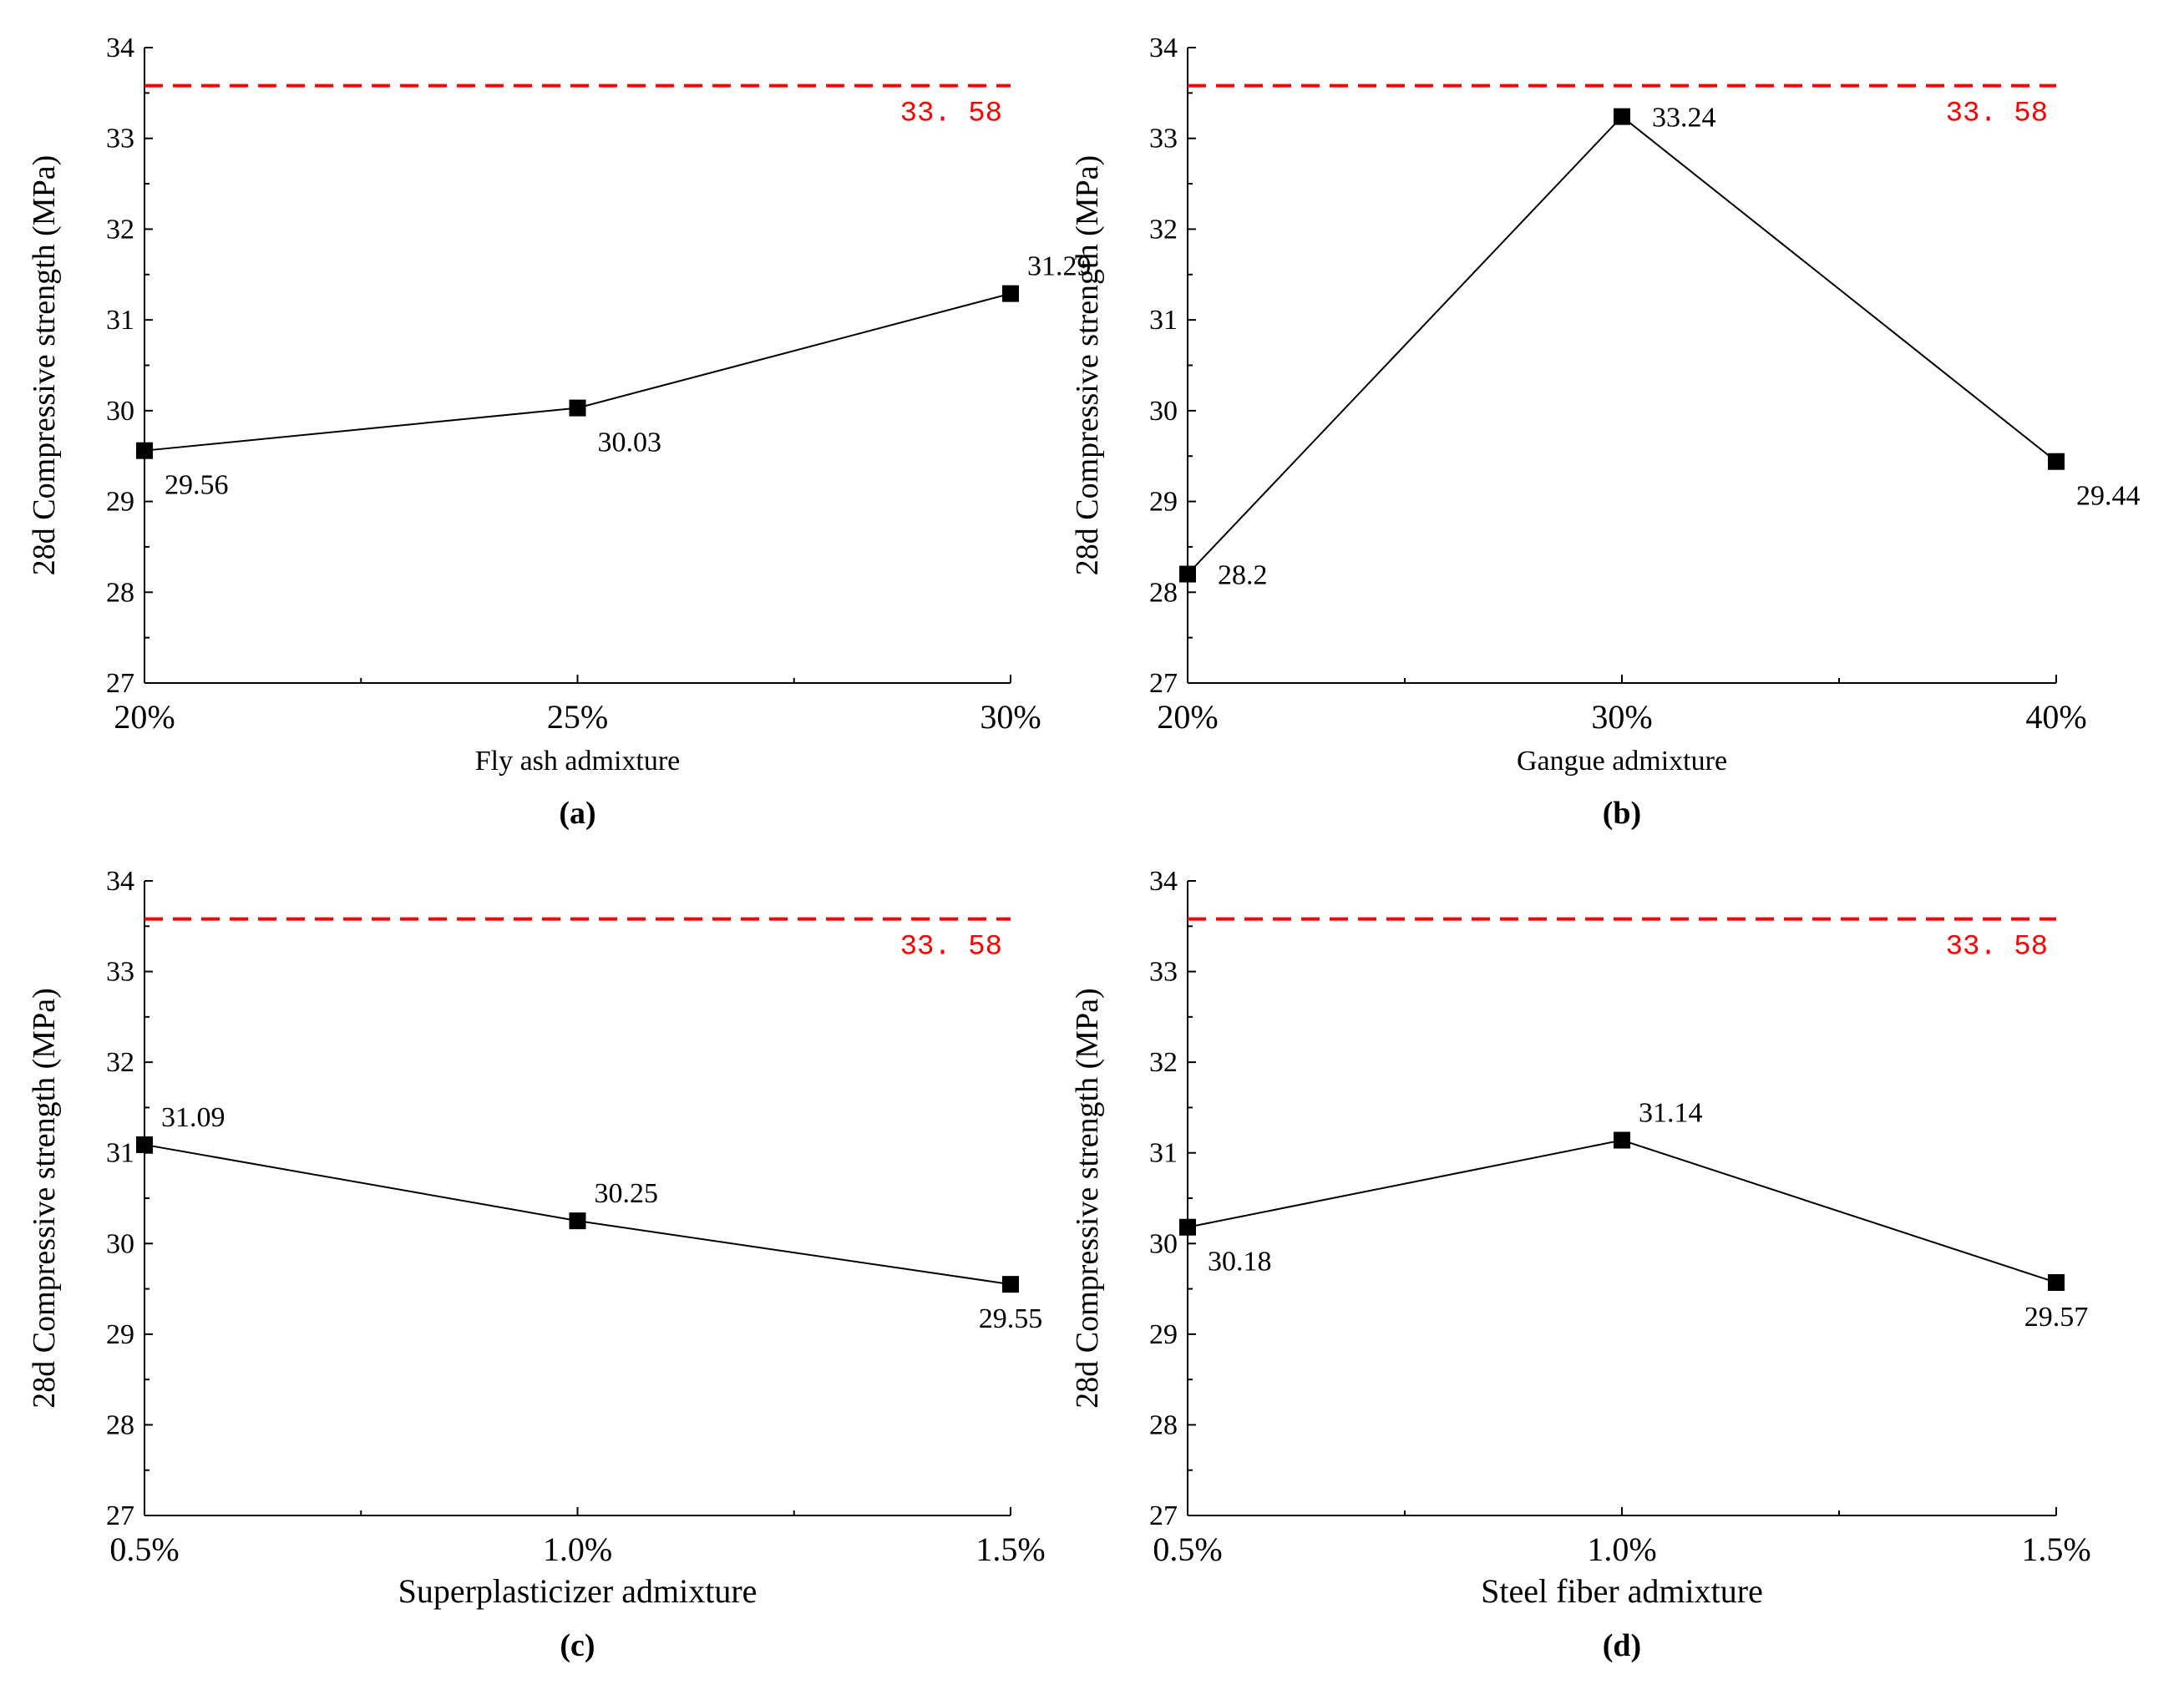 The image size is (2184, 1690). Describe the element at coordinates (1163, 502) in the screenshot. I see `chart-b-y-tick-label: 29` at that location.